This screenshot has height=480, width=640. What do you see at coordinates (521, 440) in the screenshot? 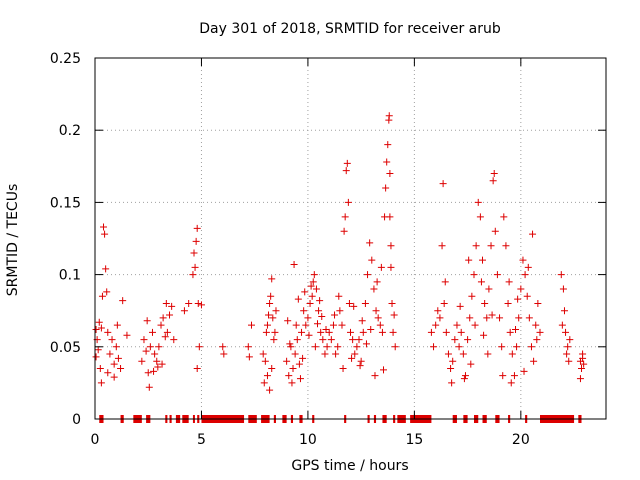
I see `x-tick-label: 20` at bounding box center [521, 440].